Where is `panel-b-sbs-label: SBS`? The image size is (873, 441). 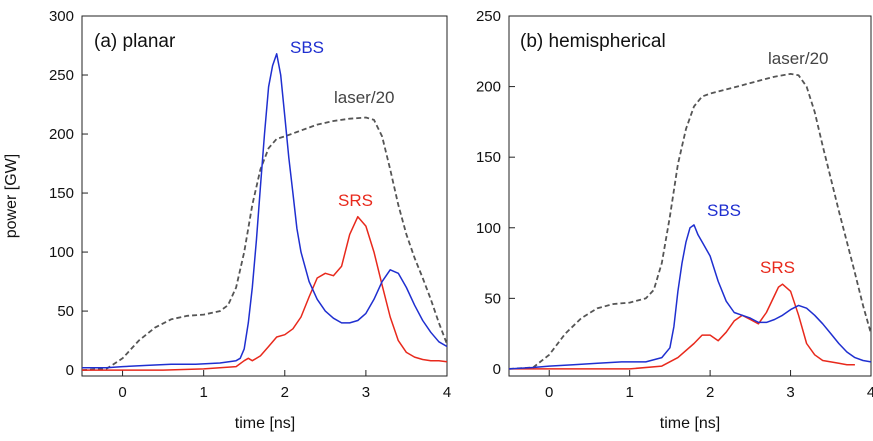 panel-b-sbs-label: SBS is located at coordinates (724, 210).